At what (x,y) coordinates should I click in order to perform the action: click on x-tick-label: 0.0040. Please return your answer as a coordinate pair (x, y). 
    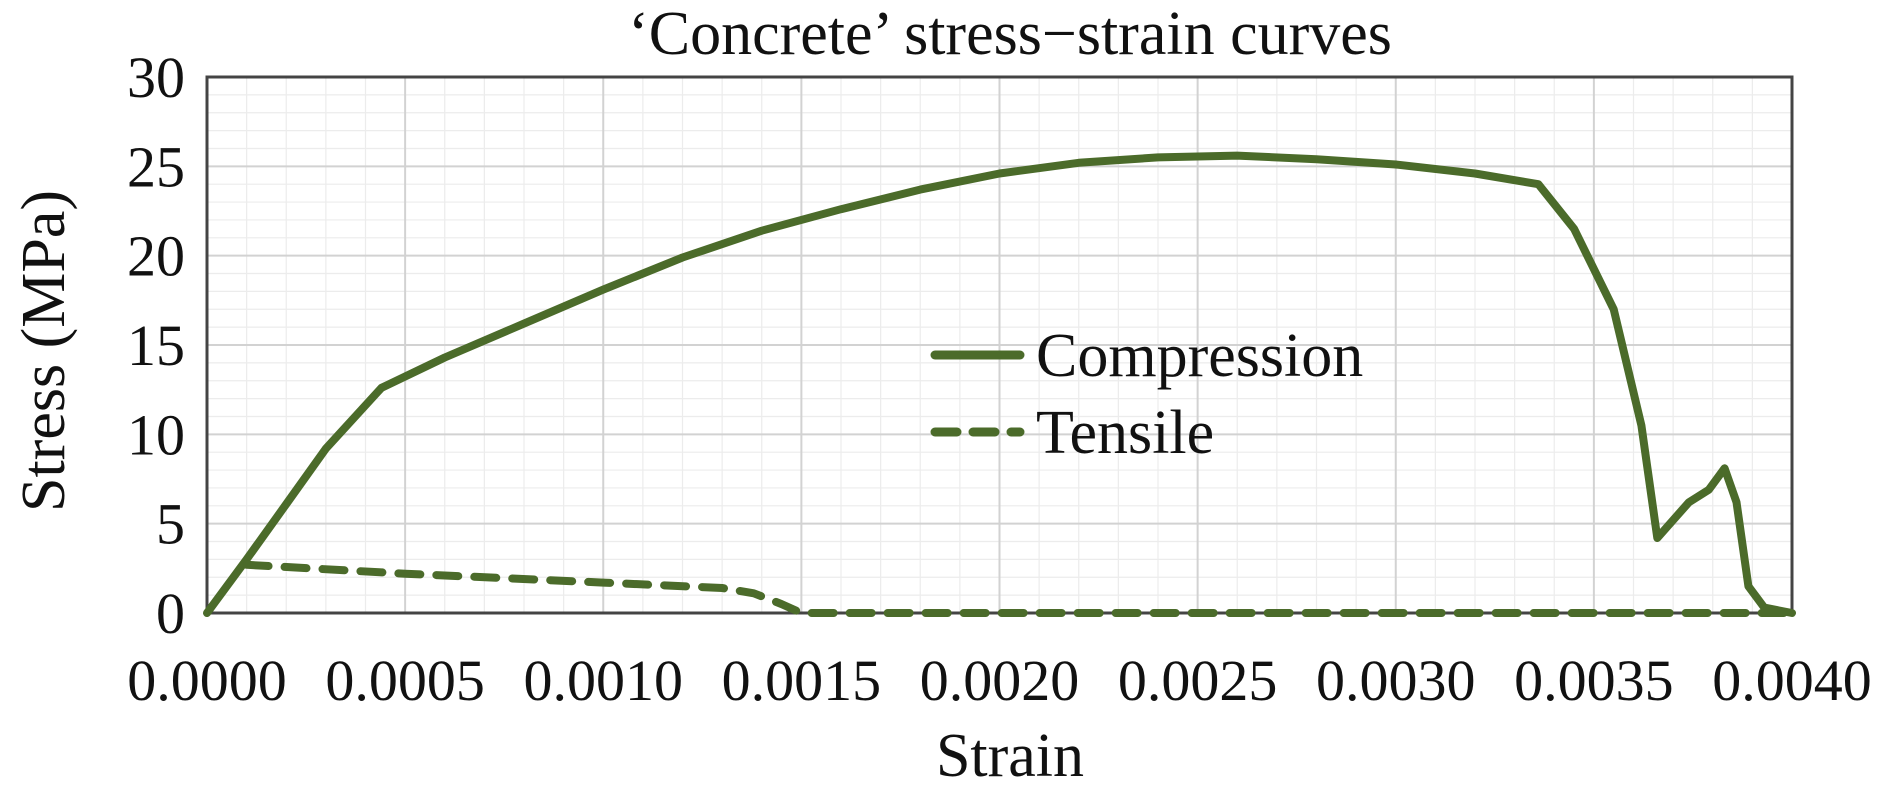
    Looking at the image, I should click on (1792, 680).